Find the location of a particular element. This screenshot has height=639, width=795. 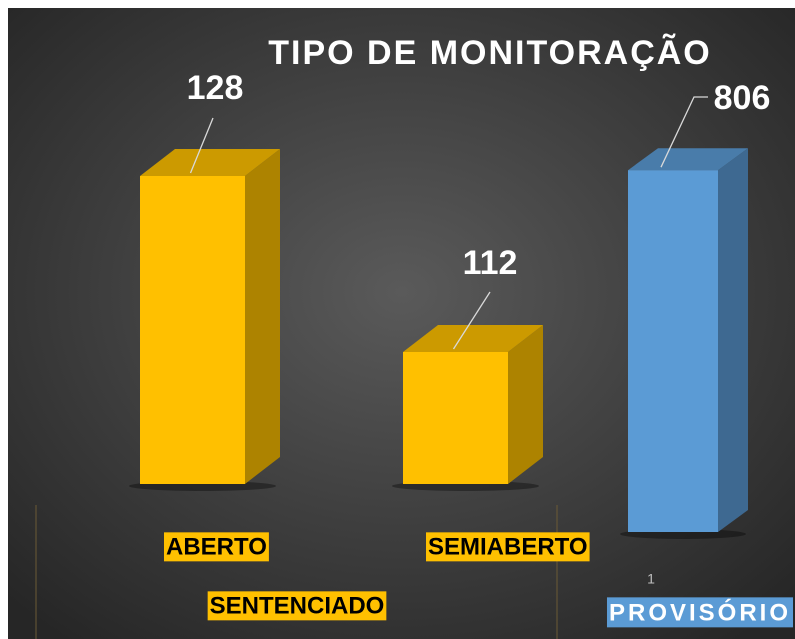

group-label: PROVISÓRIO is located at coordinates (700, 612).